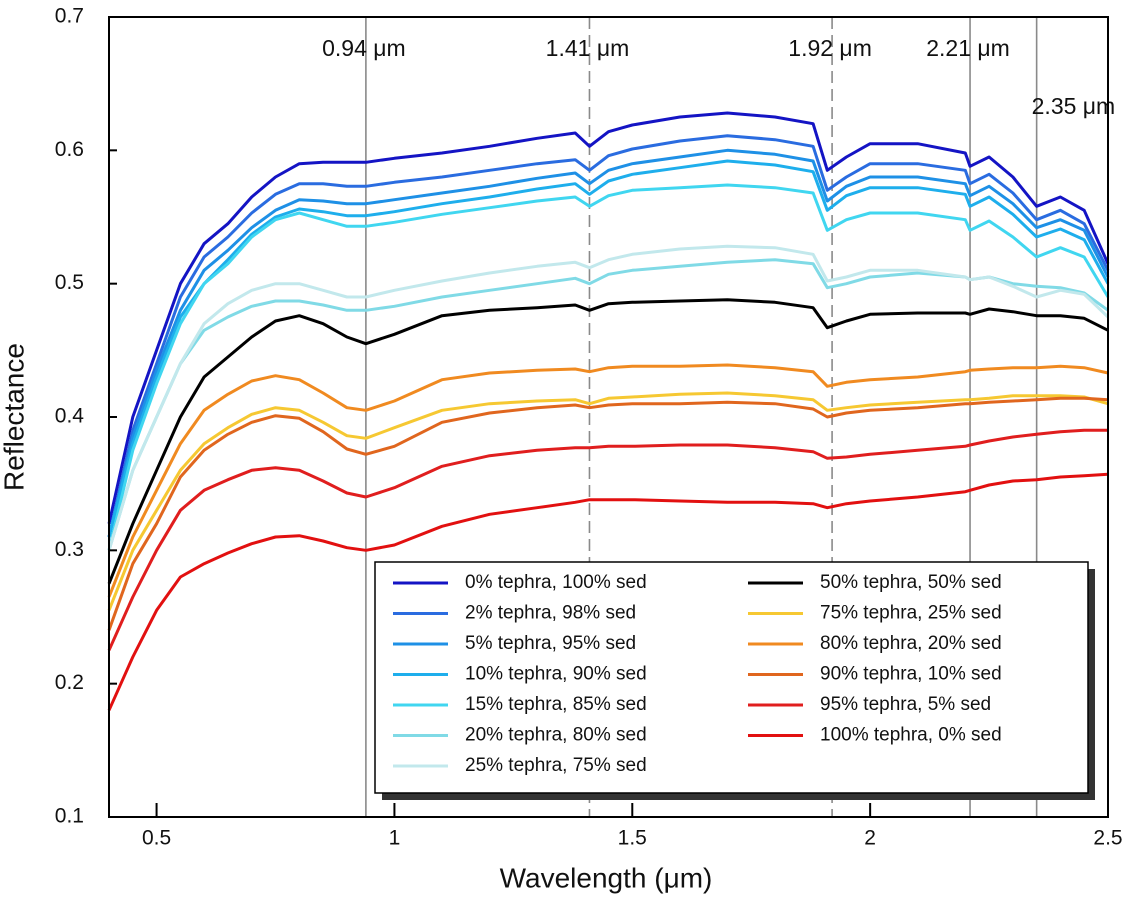 This screenshot has width=1127, height=899. I want to click on legend-label: 20% tephra, 80% sed, so click(556, 735).